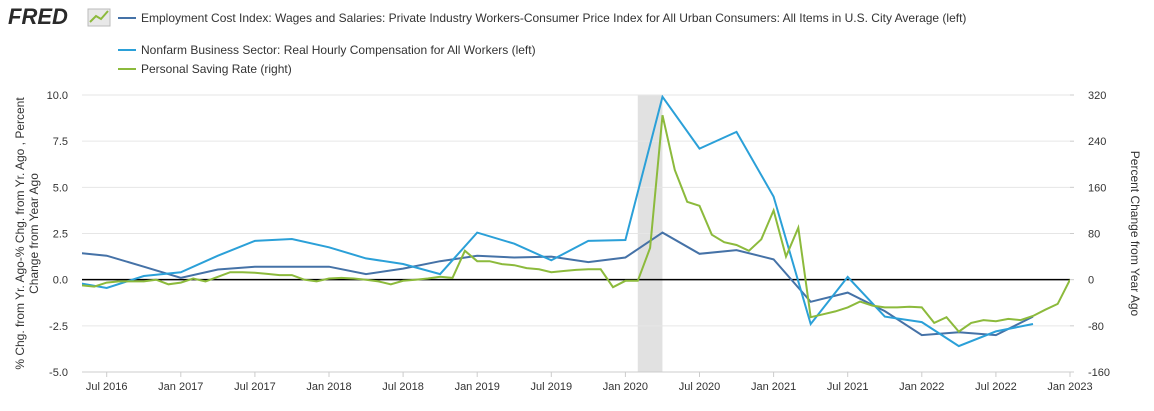 This screenshot has width=1154, height=411. I want to click on y-tick-label: 10.0, so click(57, 96).